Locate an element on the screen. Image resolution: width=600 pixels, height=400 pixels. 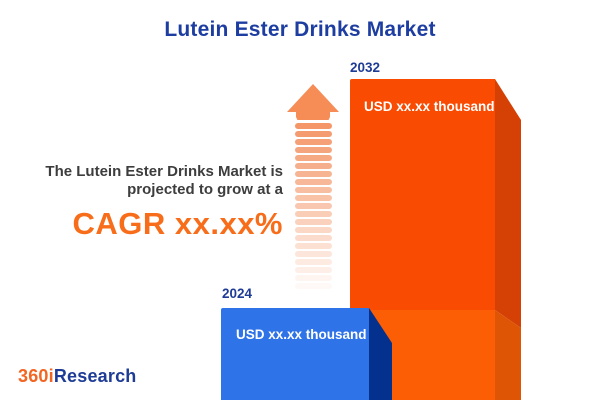
year-label-2032: 2032 is located at coordinates (365, 67).